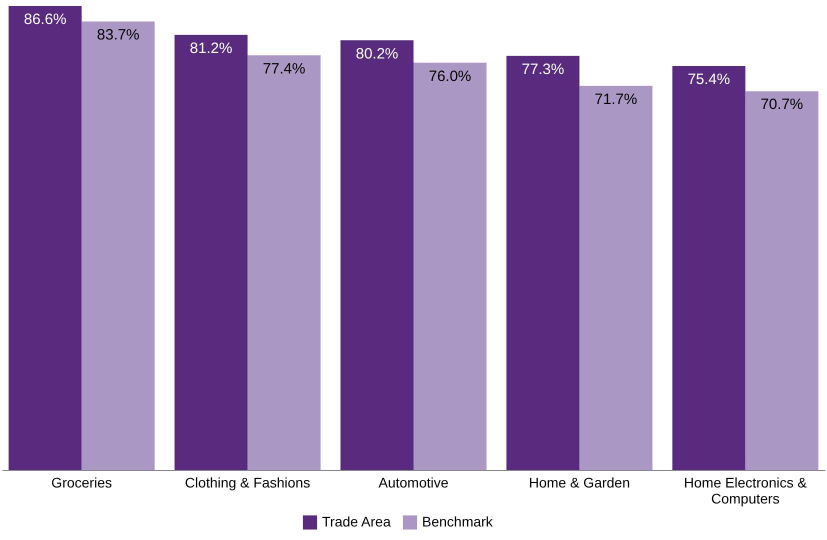 This screenshot has width=827, height=540. What do you see at coordinates (211, 48) in the screenshot?
I see `data-label: 81.2%` at bounding box center [211, 48].